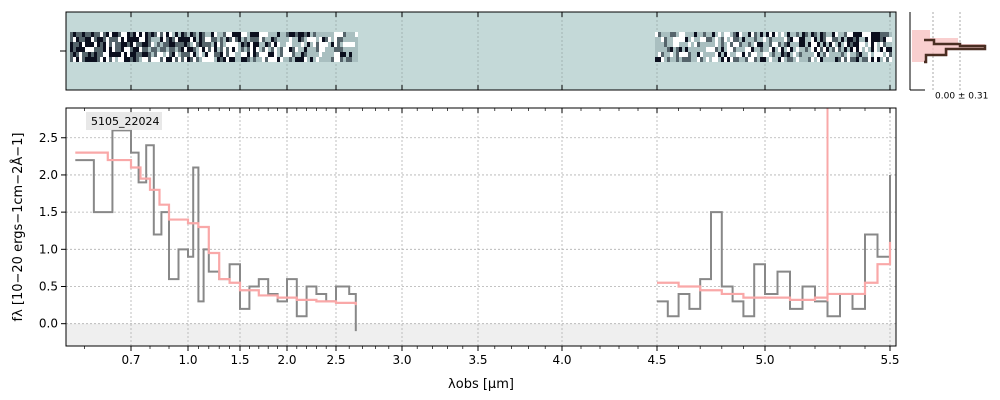 This screenshot has width=1000, height=400. Describe the element at coordinates (774, 271) in the screenshot. I see `model-line` at that location.